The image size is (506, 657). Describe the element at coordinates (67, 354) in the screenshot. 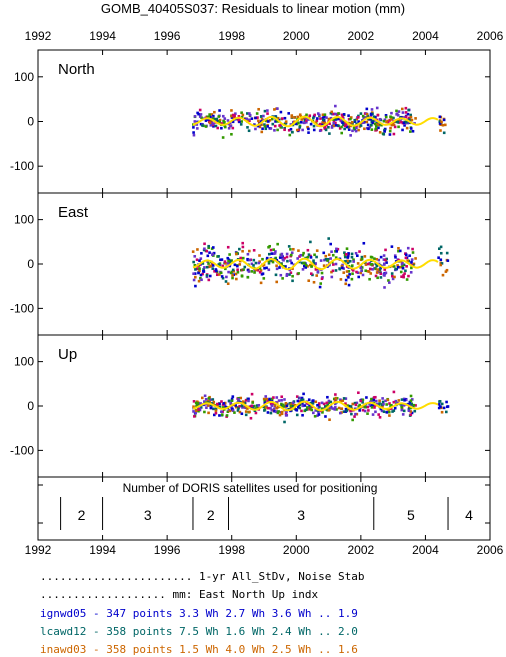

I see `up-panel-label: Up` at that location.